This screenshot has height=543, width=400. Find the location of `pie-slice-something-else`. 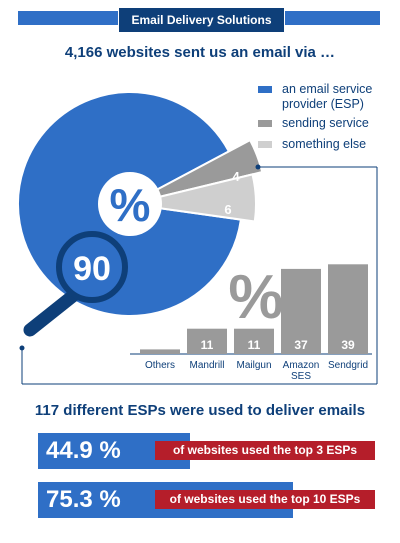

pie-slice-something-else is located at coordinates (193, 198).